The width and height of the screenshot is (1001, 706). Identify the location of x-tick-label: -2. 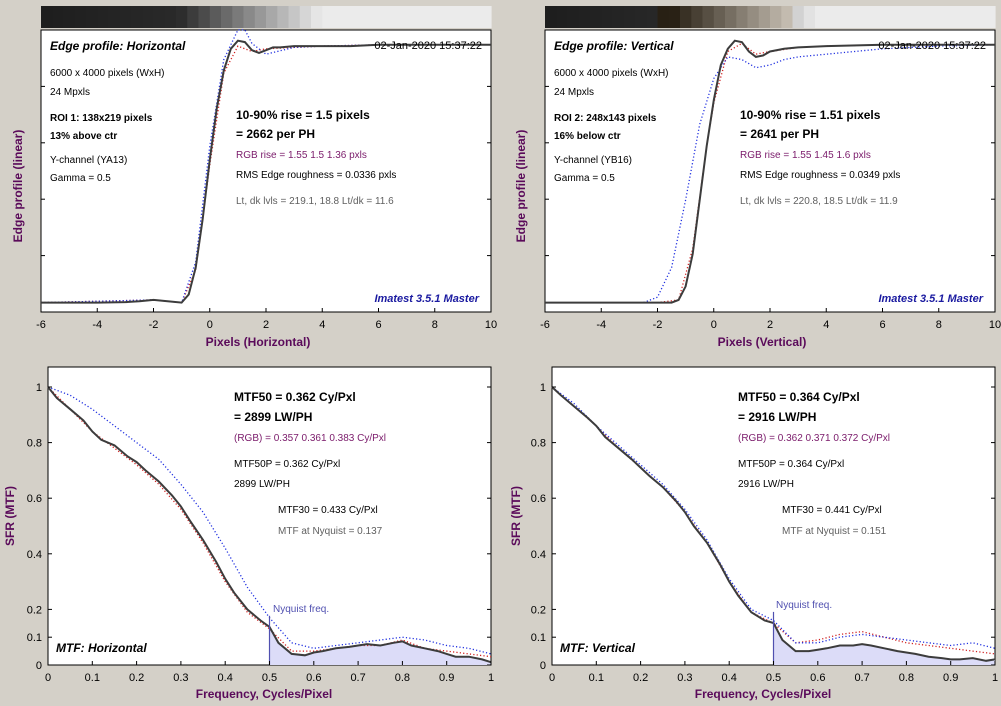
(658, 325).